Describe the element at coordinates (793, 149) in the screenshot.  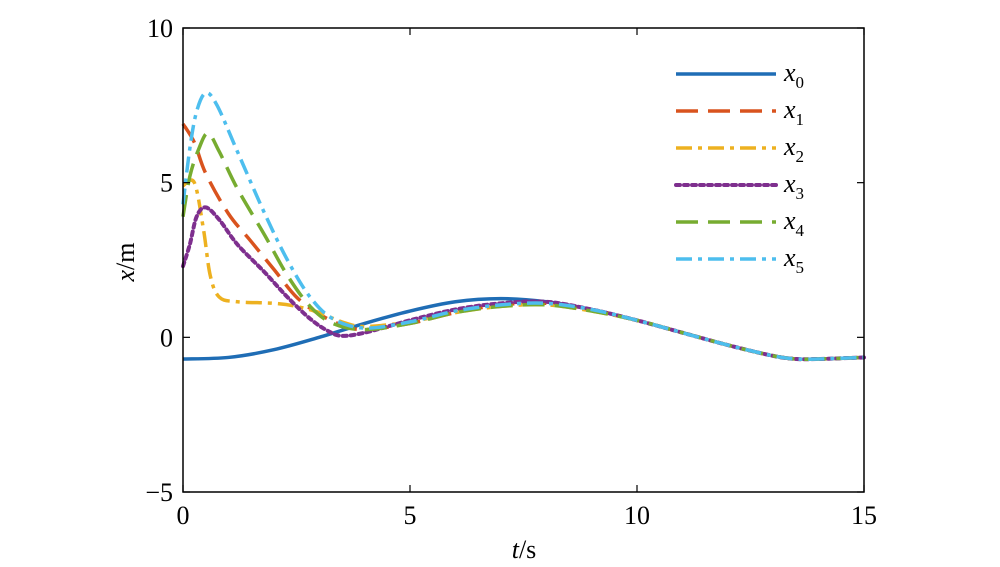
I see `legend-label-x2: x2` at that location.